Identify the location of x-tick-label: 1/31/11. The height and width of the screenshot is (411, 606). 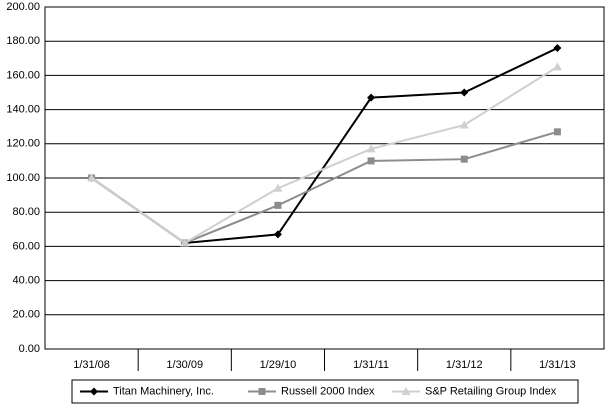
(371, 365).